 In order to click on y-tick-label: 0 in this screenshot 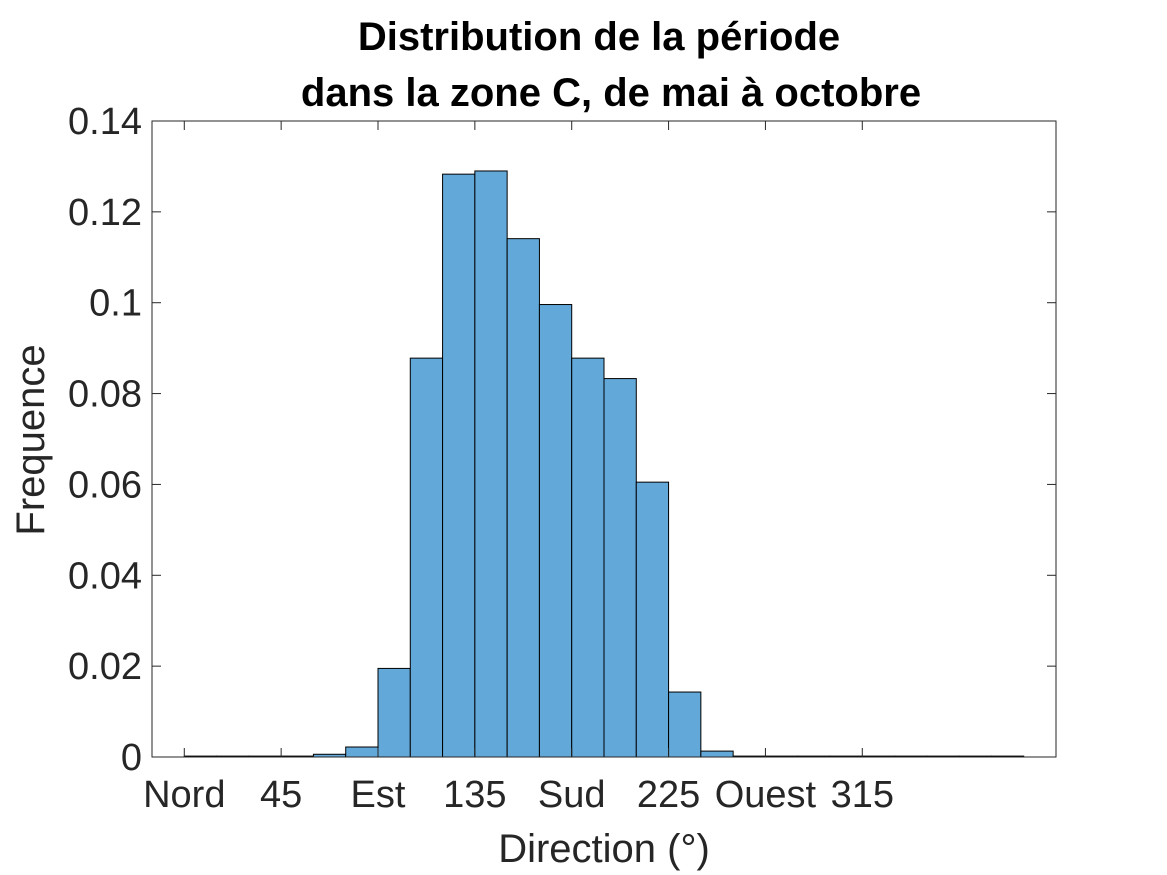, I will do `click(131, 758)`.